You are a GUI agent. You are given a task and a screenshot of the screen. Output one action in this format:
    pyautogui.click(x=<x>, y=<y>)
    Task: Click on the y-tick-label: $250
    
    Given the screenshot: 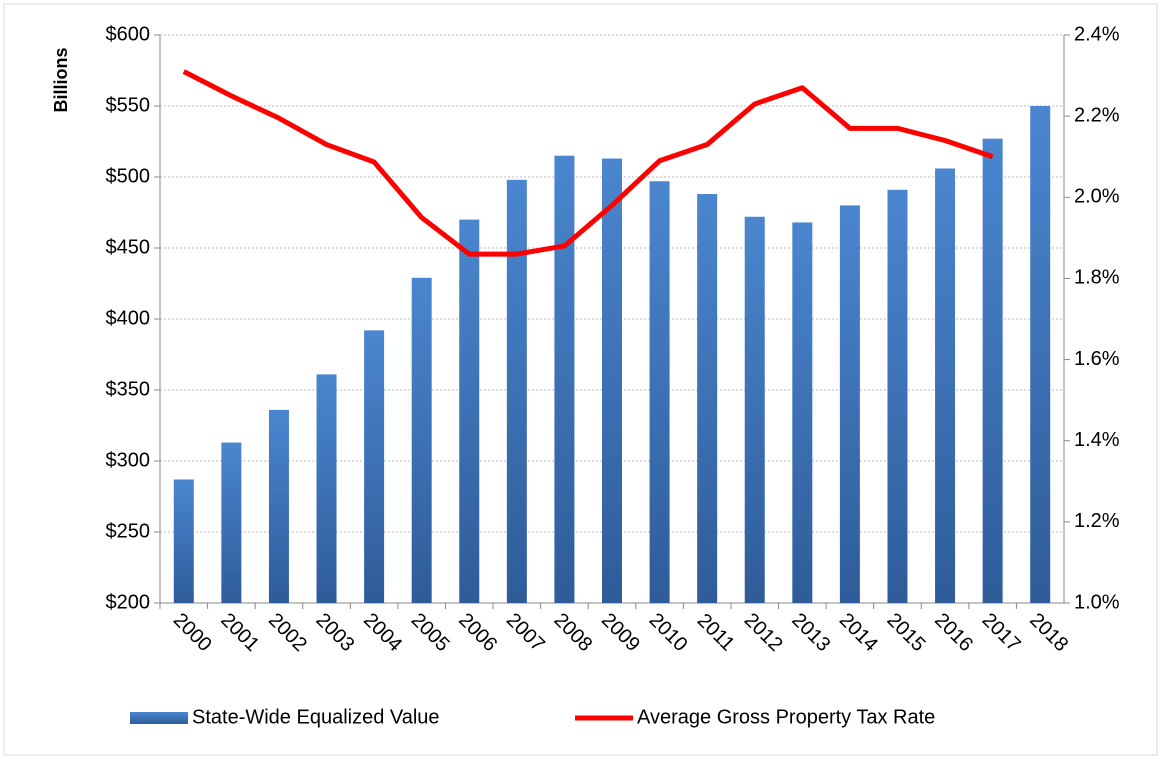 What is the action you would take?
    pyautogui.click(x=128, y=531)
    